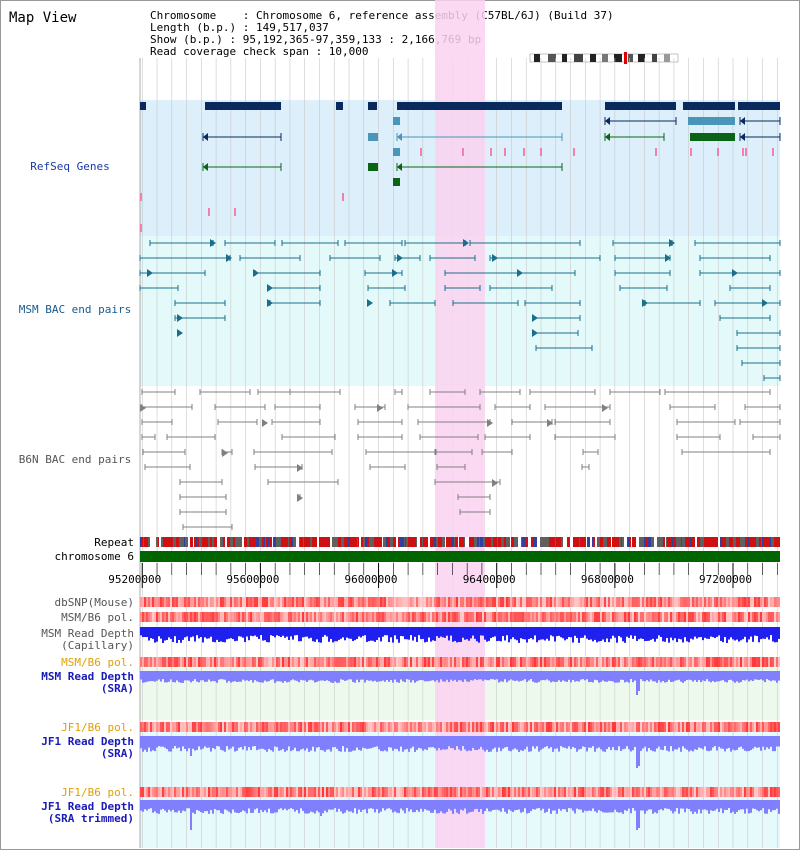  I want to click on refseq-gene-track, so click(460, 167).